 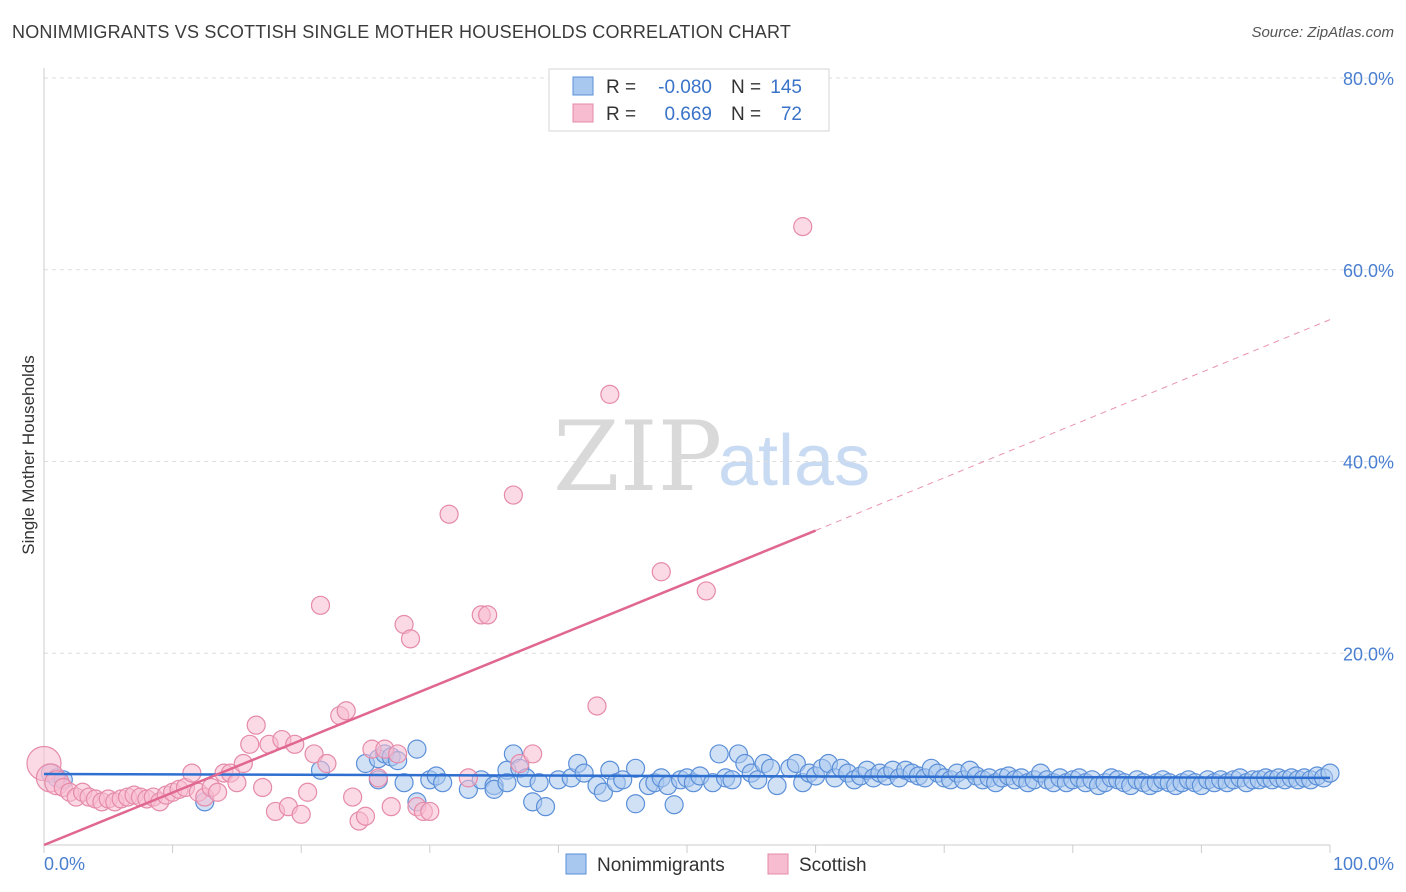 What do you see at coordinates (685, 87) in the screenshot?
I see `legend-r-value: -0.080` at bounding box center [685, 87].